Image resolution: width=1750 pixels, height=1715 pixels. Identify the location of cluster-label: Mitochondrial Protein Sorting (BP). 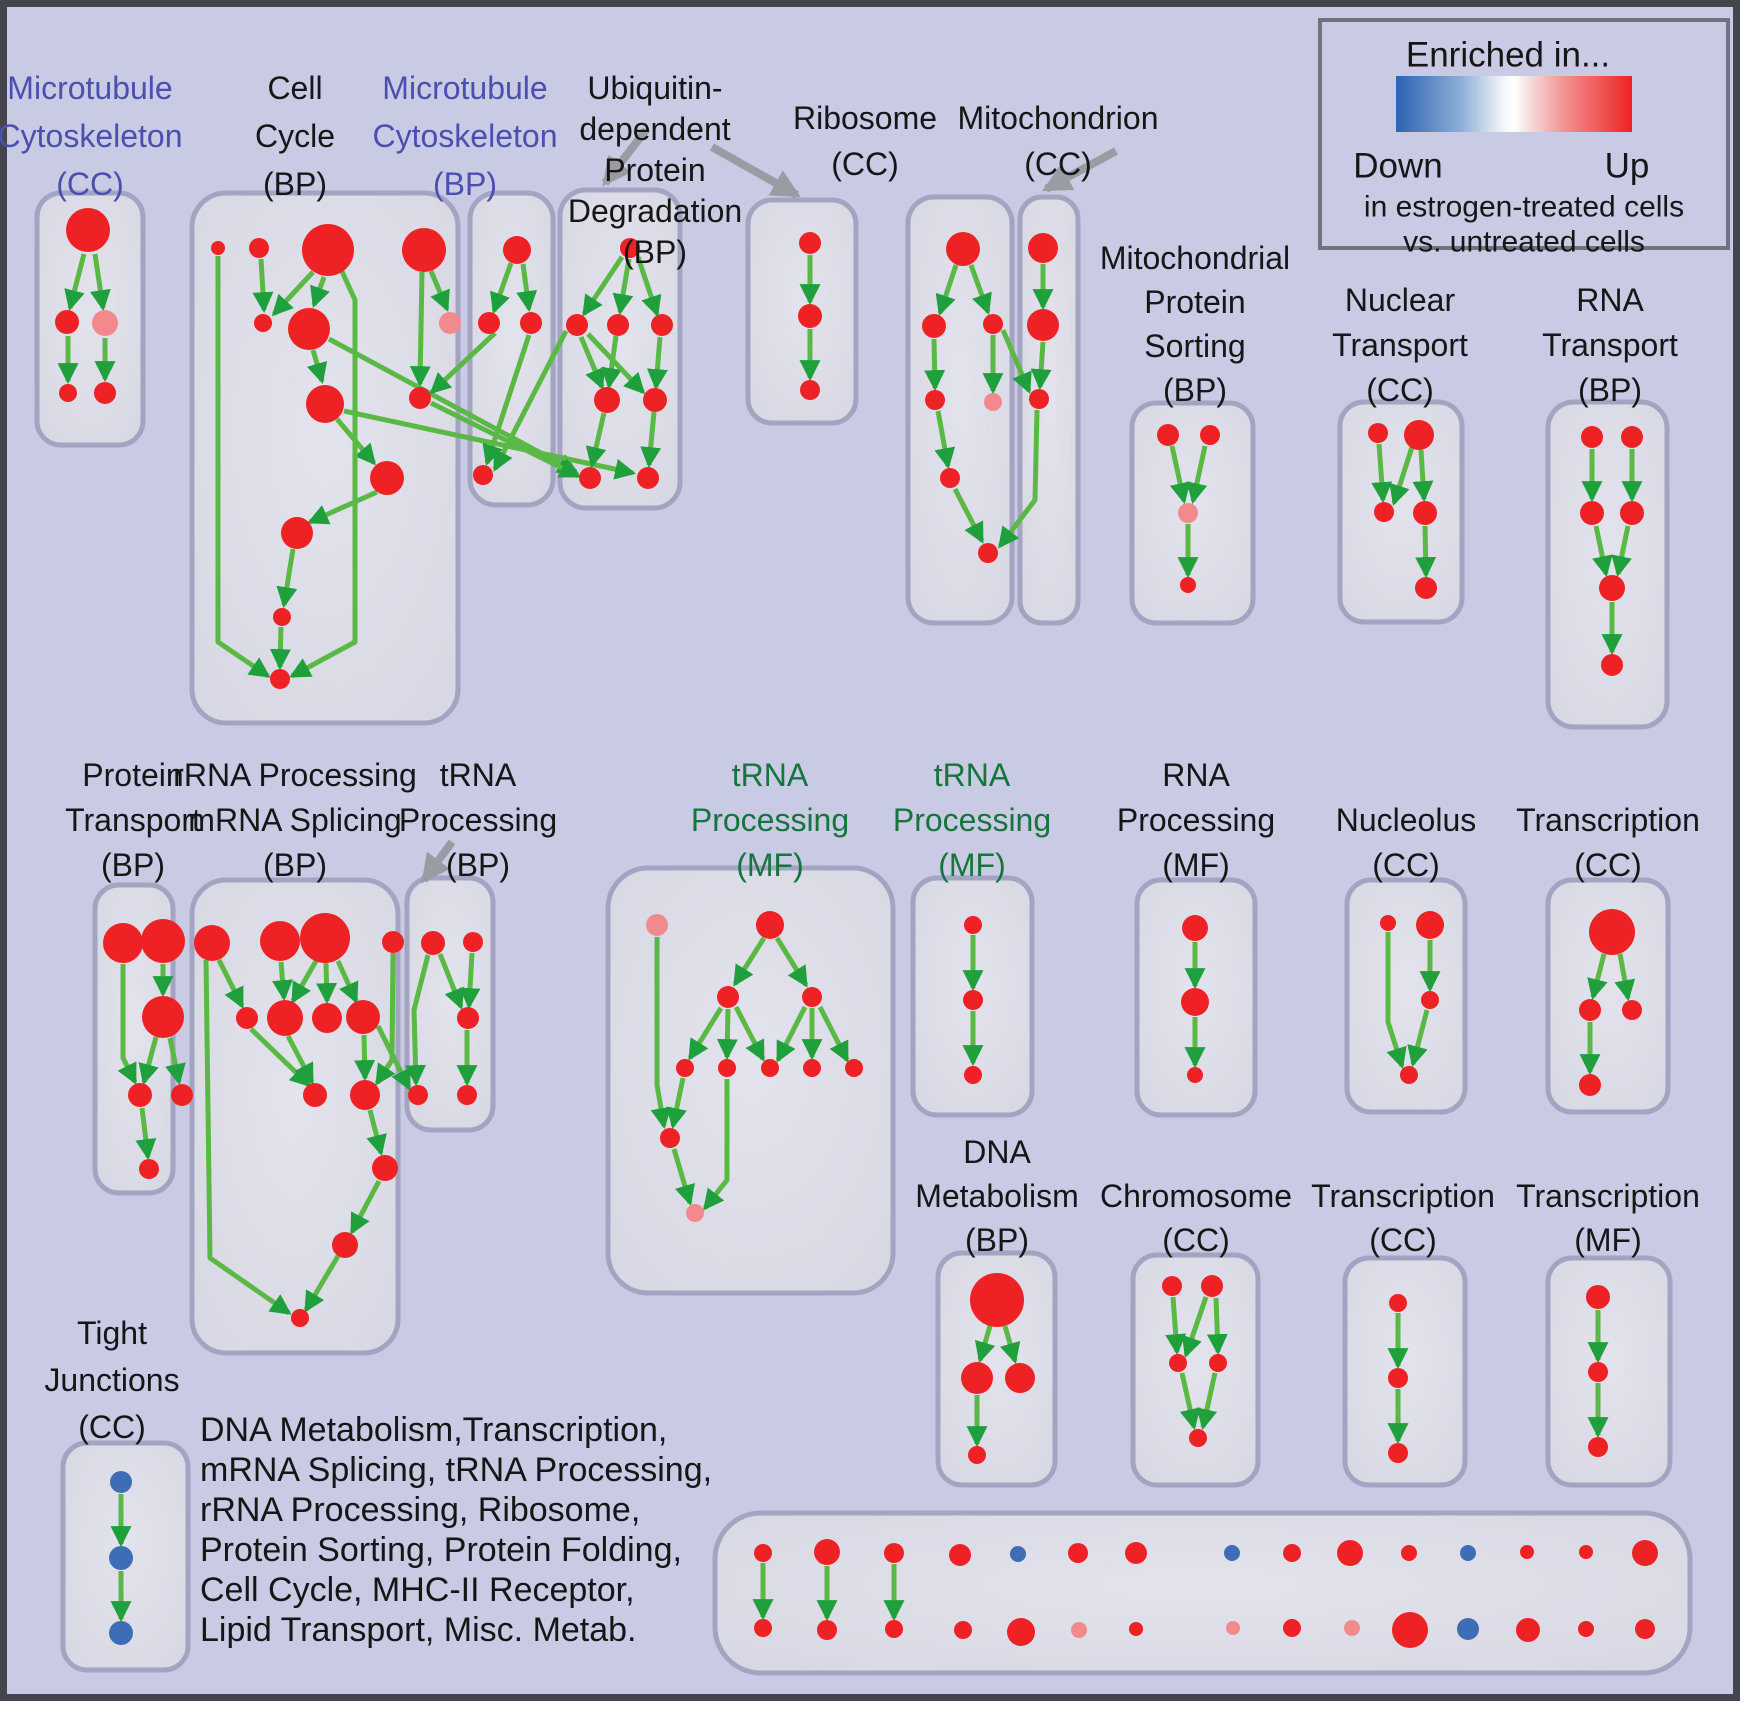
(1195, 324).